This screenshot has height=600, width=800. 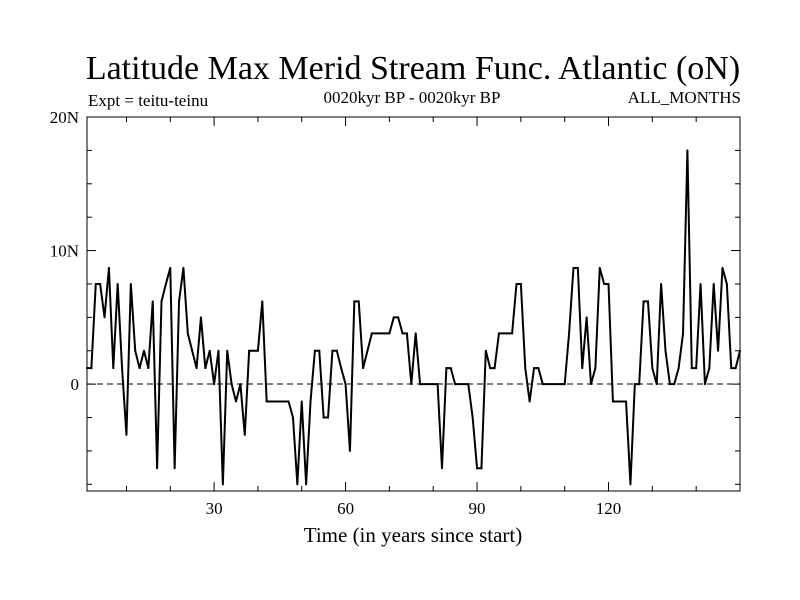 I want to click on y-tick-label: 10N, so click(x=64, y=251).